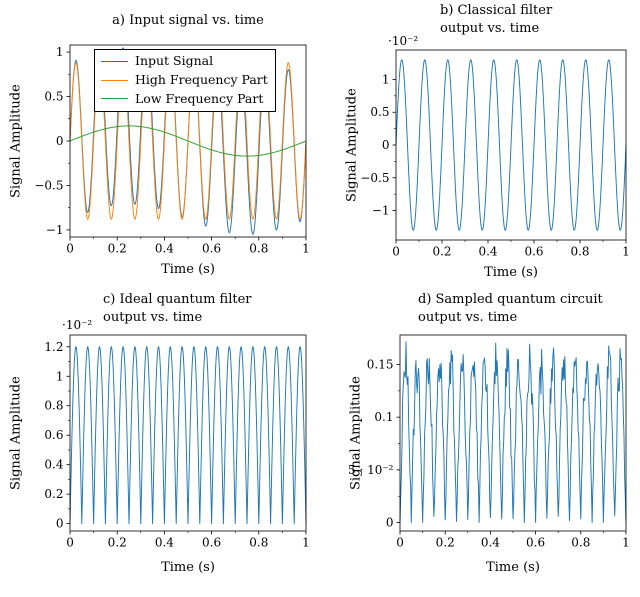 This screenshot has width=640, height=597. I want to click on y-tick-label: 0.4, so click(53, 465).